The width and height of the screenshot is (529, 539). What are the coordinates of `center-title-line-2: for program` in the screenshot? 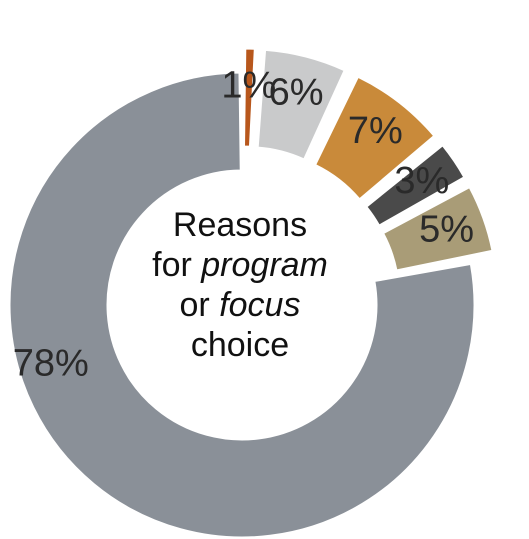 It's located at (240, 265).